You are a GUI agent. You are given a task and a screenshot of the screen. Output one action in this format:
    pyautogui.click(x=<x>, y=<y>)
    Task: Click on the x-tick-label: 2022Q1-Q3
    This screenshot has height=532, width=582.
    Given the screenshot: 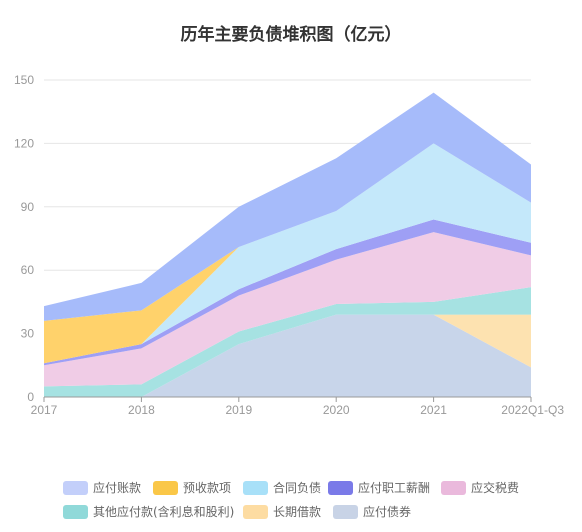 What is the action you would take?
    pyautogui.click(x=532, y=410)
    